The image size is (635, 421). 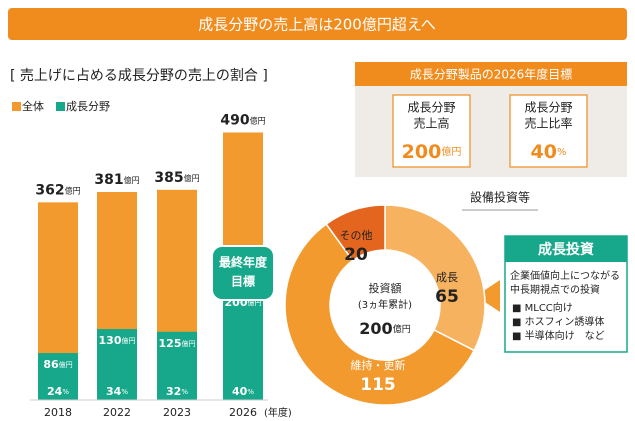 What do you see at coordinates (55, 391) in the screenshot?
I see `share-label-number: 24` at bounding box center [55, 391].